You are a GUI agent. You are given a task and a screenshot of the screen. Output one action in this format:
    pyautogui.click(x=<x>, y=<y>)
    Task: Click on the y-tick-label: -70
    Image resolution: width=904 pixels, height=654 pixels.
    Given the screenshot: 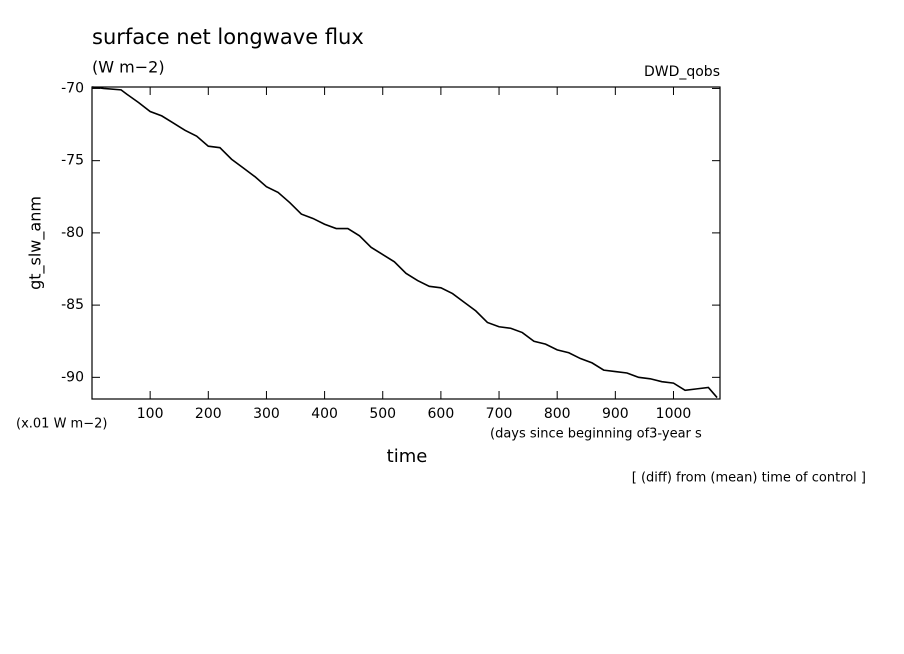 What is the action you would take?
    pyautogui.click(x=72, y=88)
    